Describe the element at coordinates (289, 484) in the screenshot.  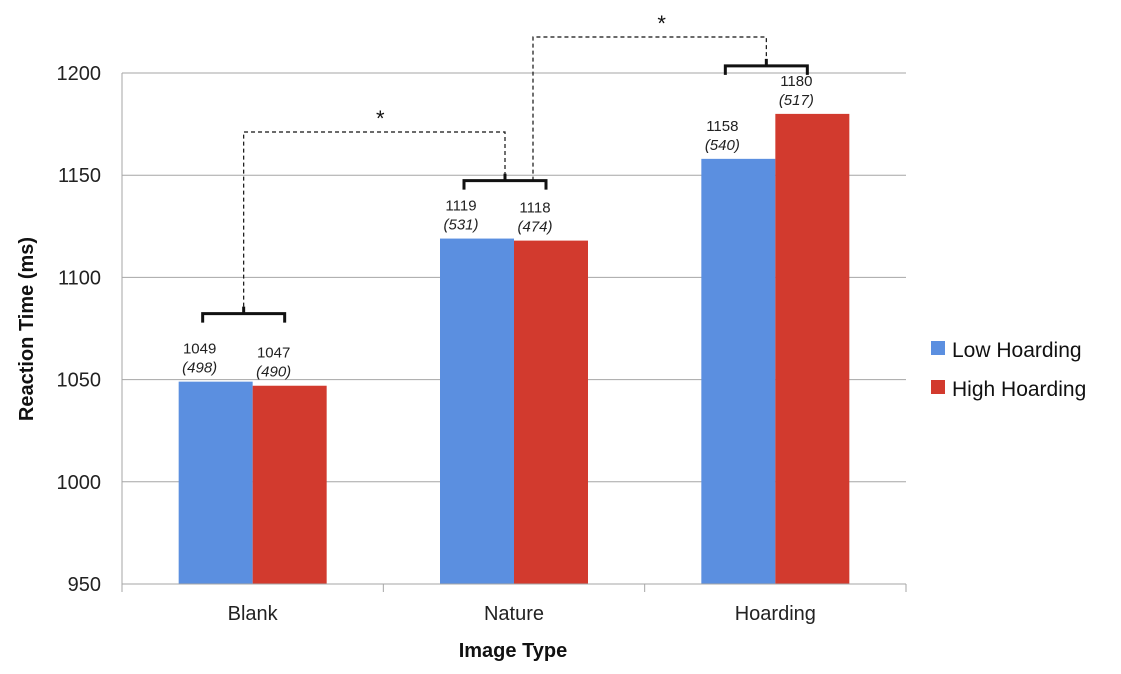
I see `bar-high-hoarding-blank` at that location.